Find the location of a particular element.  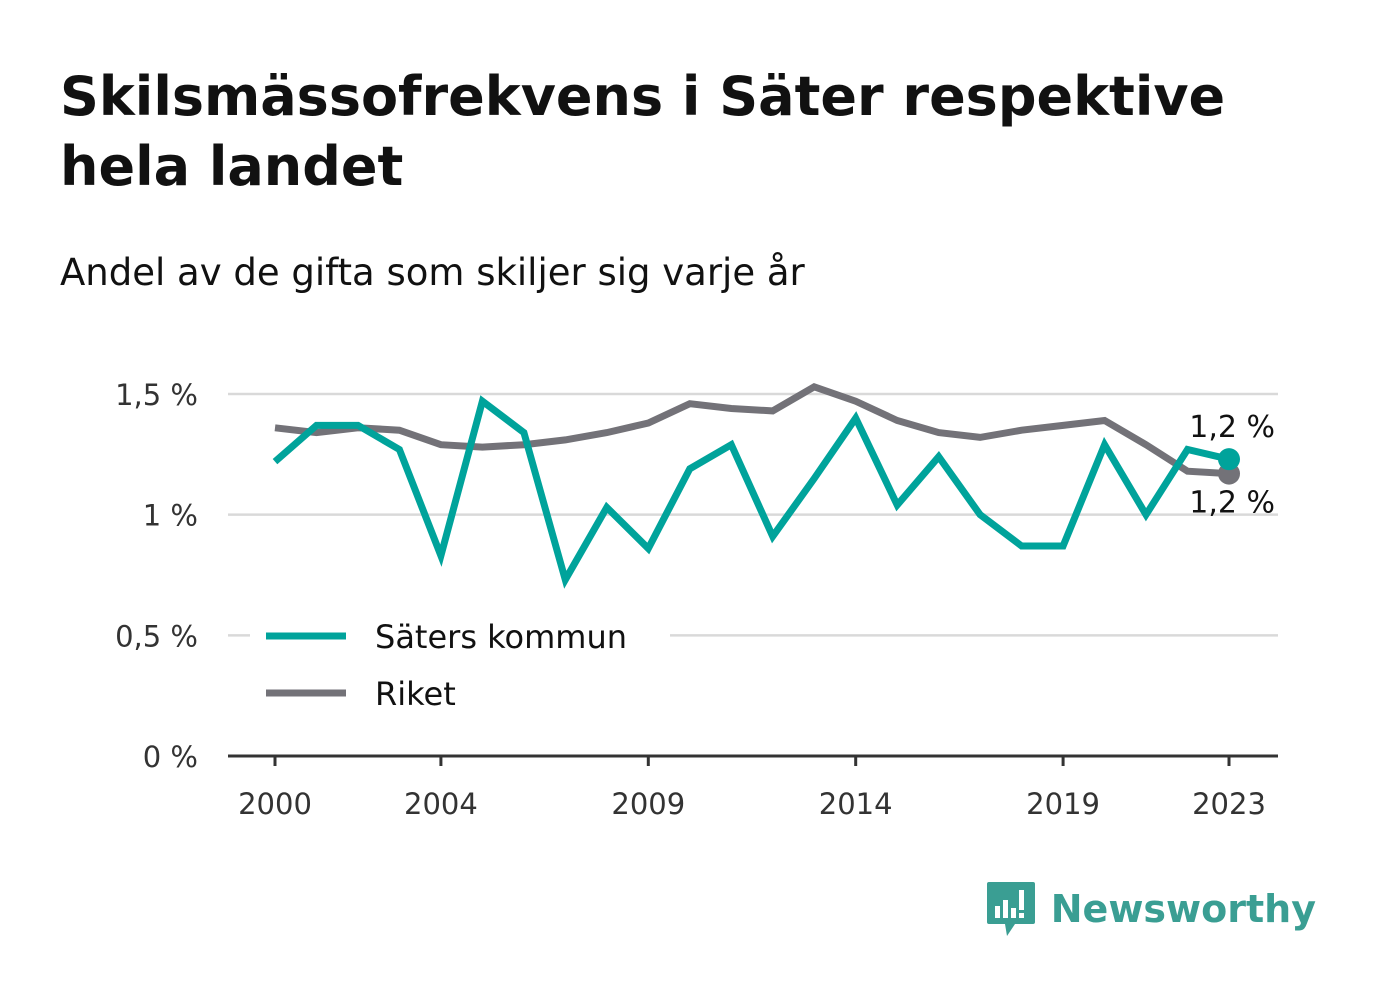

x-tick-label: 2004 is located at coordinates (441, 804).